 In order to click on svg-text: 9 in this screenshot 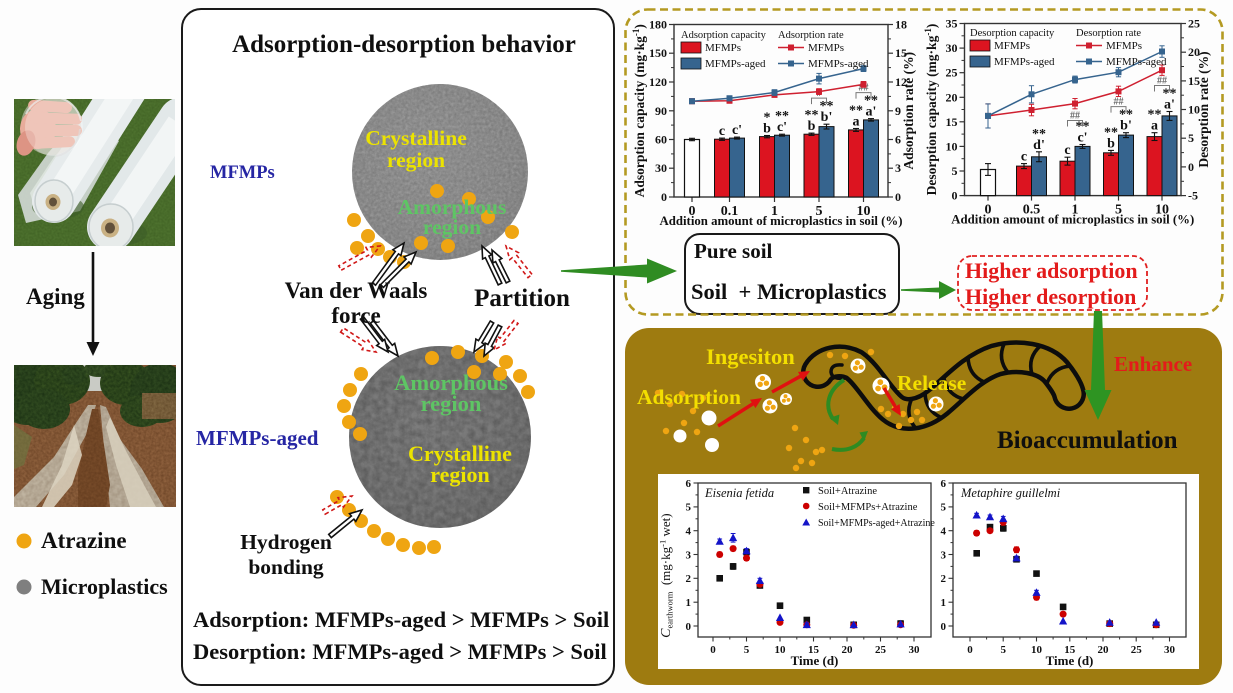, I will do `click(898, 111)`.